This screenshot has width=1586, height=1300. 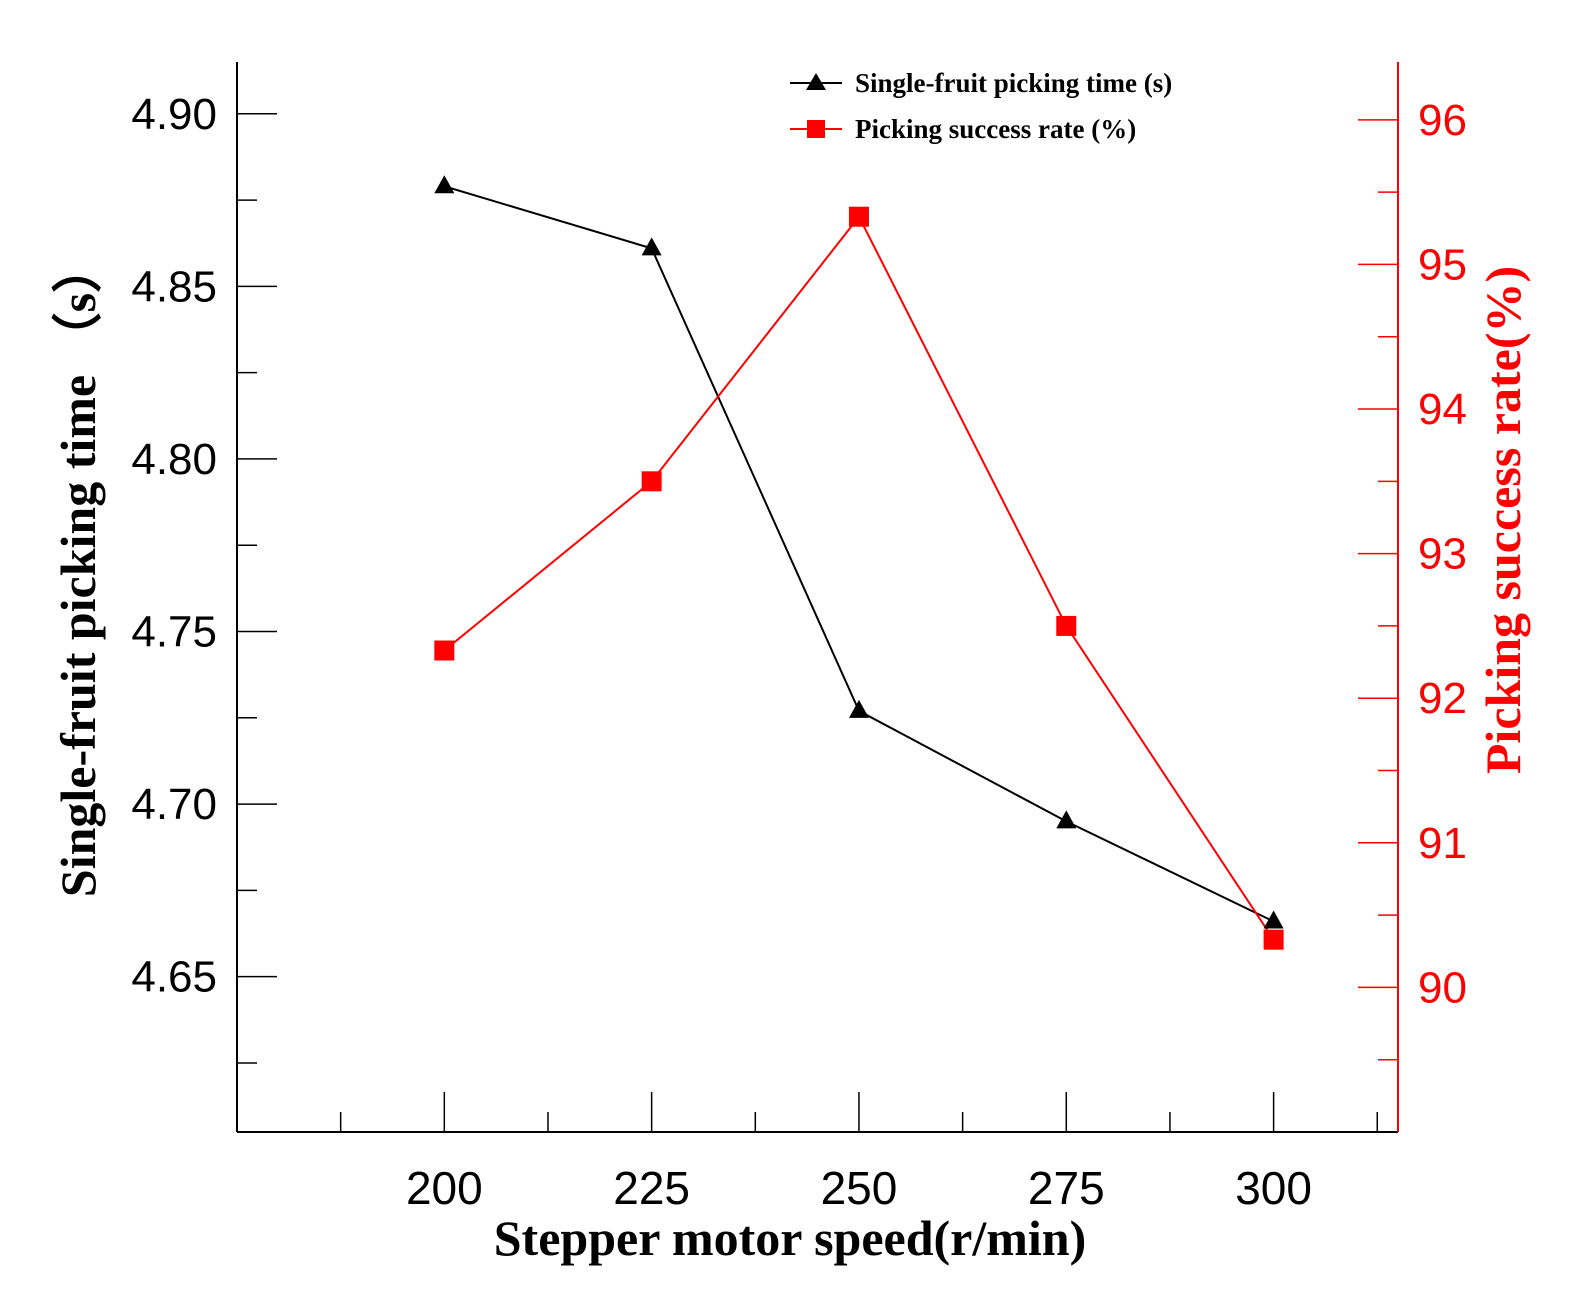 I want to click on legend-triangle-marker, so click(x=816, y=81).